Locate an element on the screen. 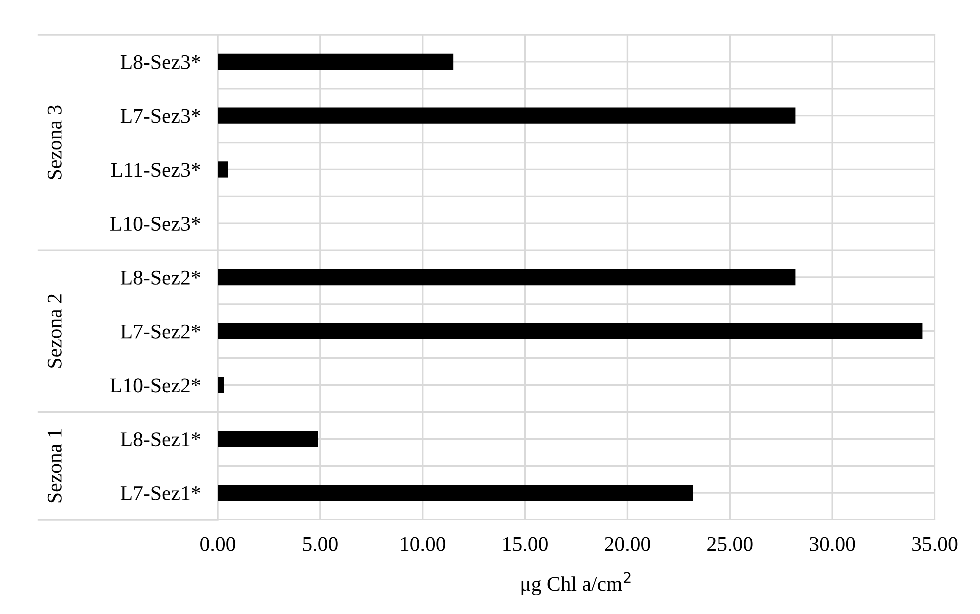 The width and height of the screenshot is (980, 614). x-tick-label: 0.00 is located at coordinates (218, 544).